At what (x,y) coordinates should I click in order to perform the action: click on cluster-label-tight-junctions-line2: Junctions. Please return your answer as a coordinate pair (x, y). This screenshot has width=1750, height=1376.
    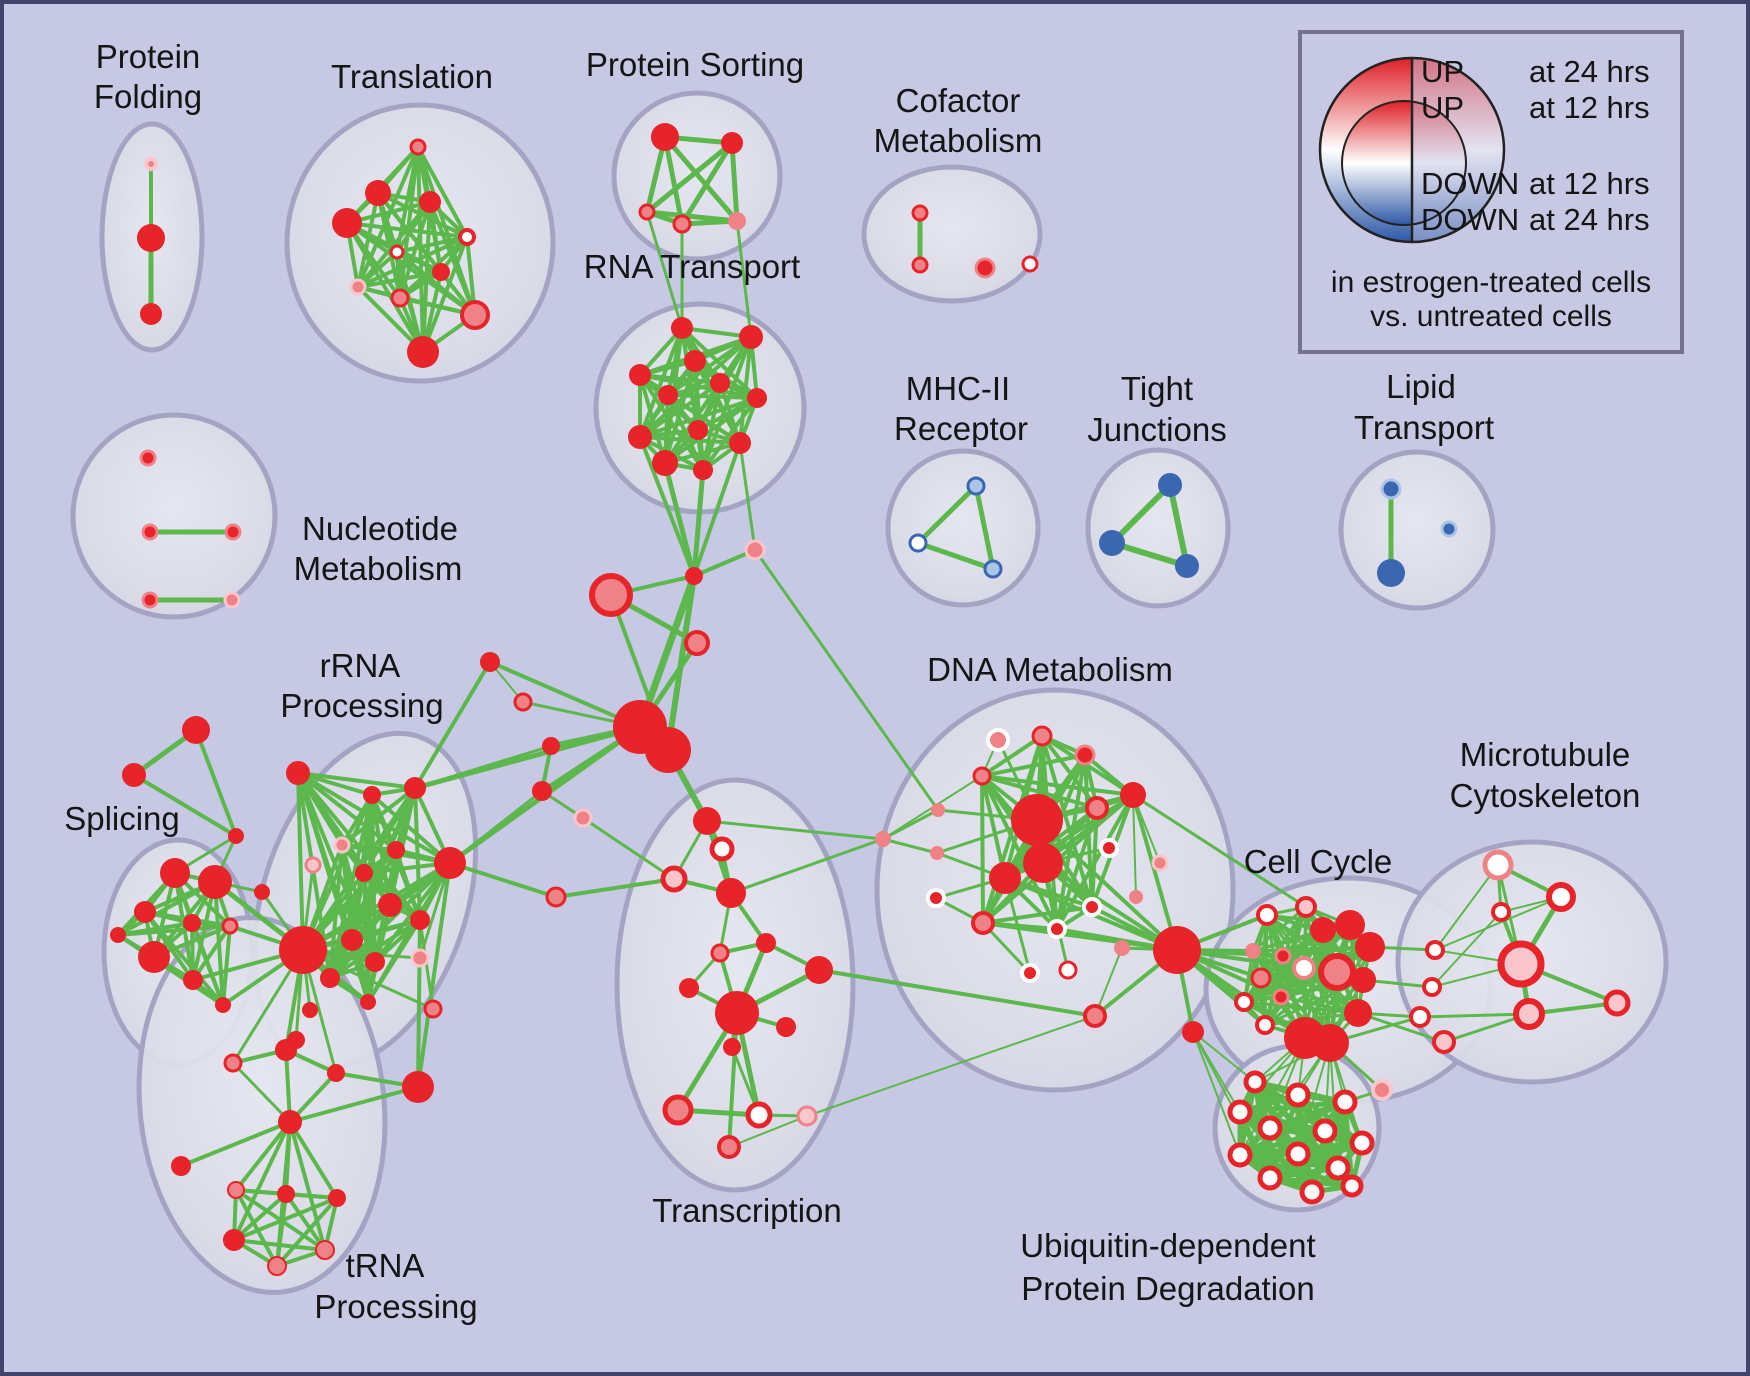
    Looking at the image, I should click on (1156, 429).